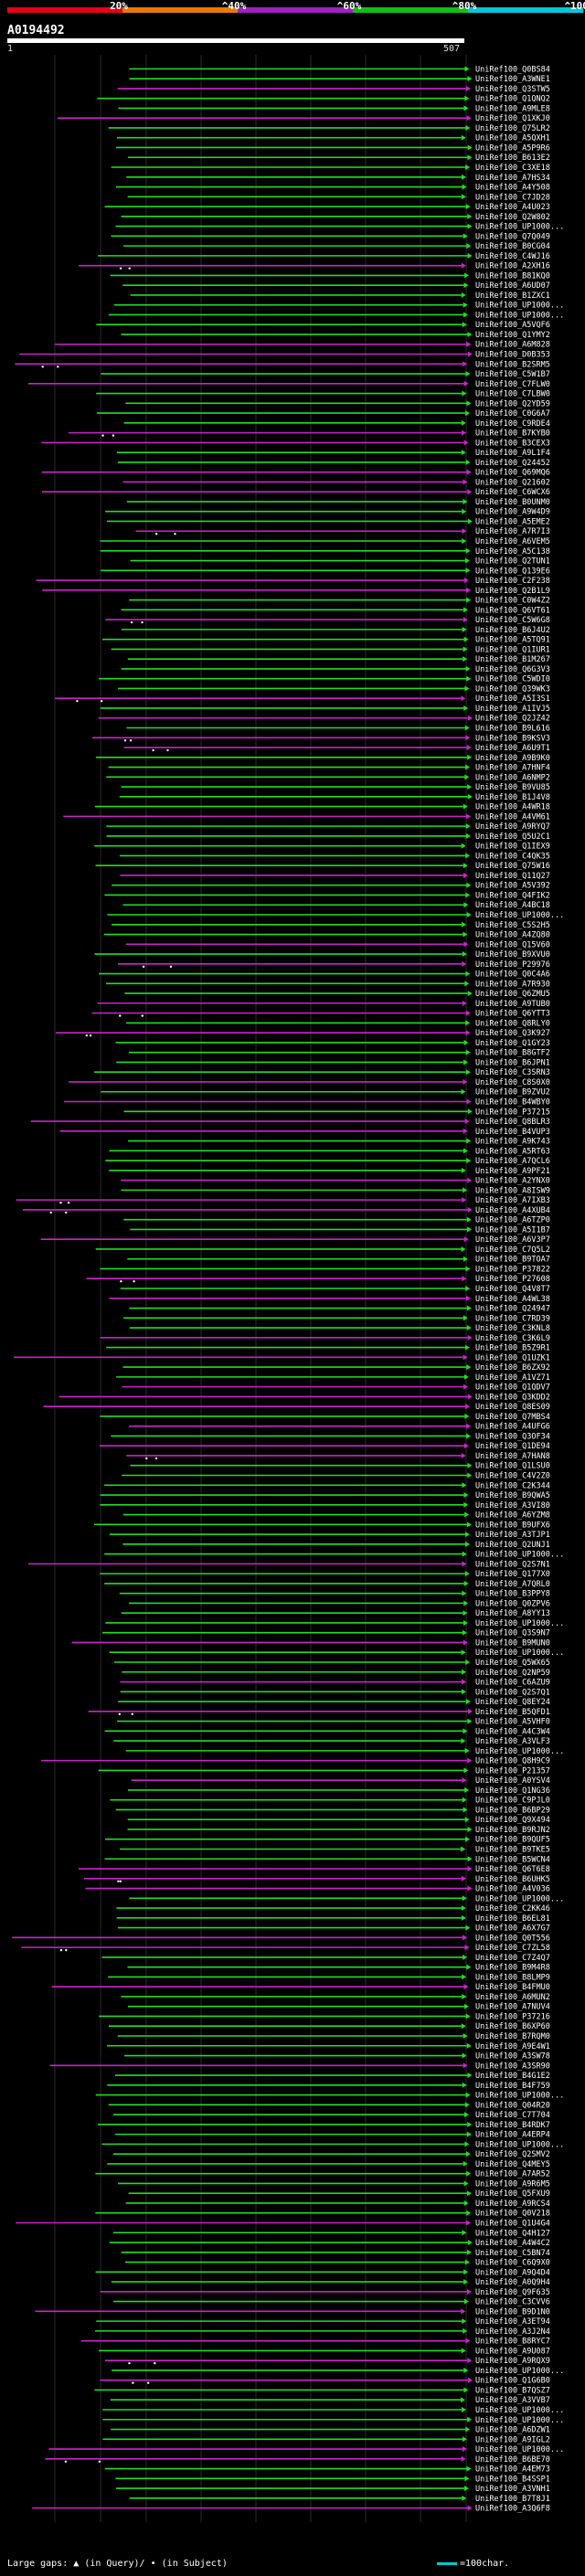  I want to click on hit-label: UniRef100_B9KSV3, so click(512, 738).